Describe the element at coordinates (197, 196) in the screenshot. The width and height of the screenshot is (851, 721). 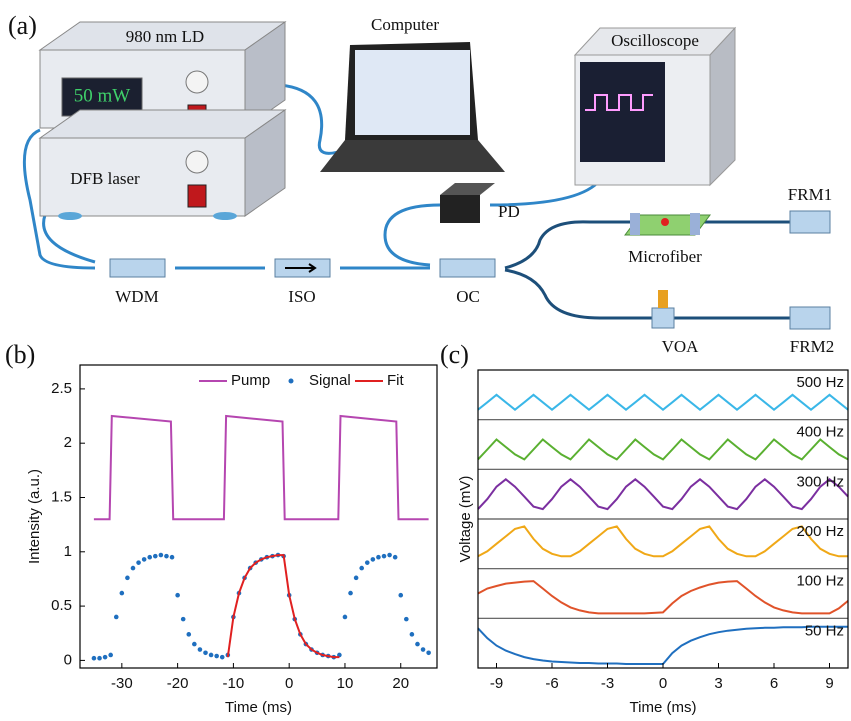
I see `switch` at that location.